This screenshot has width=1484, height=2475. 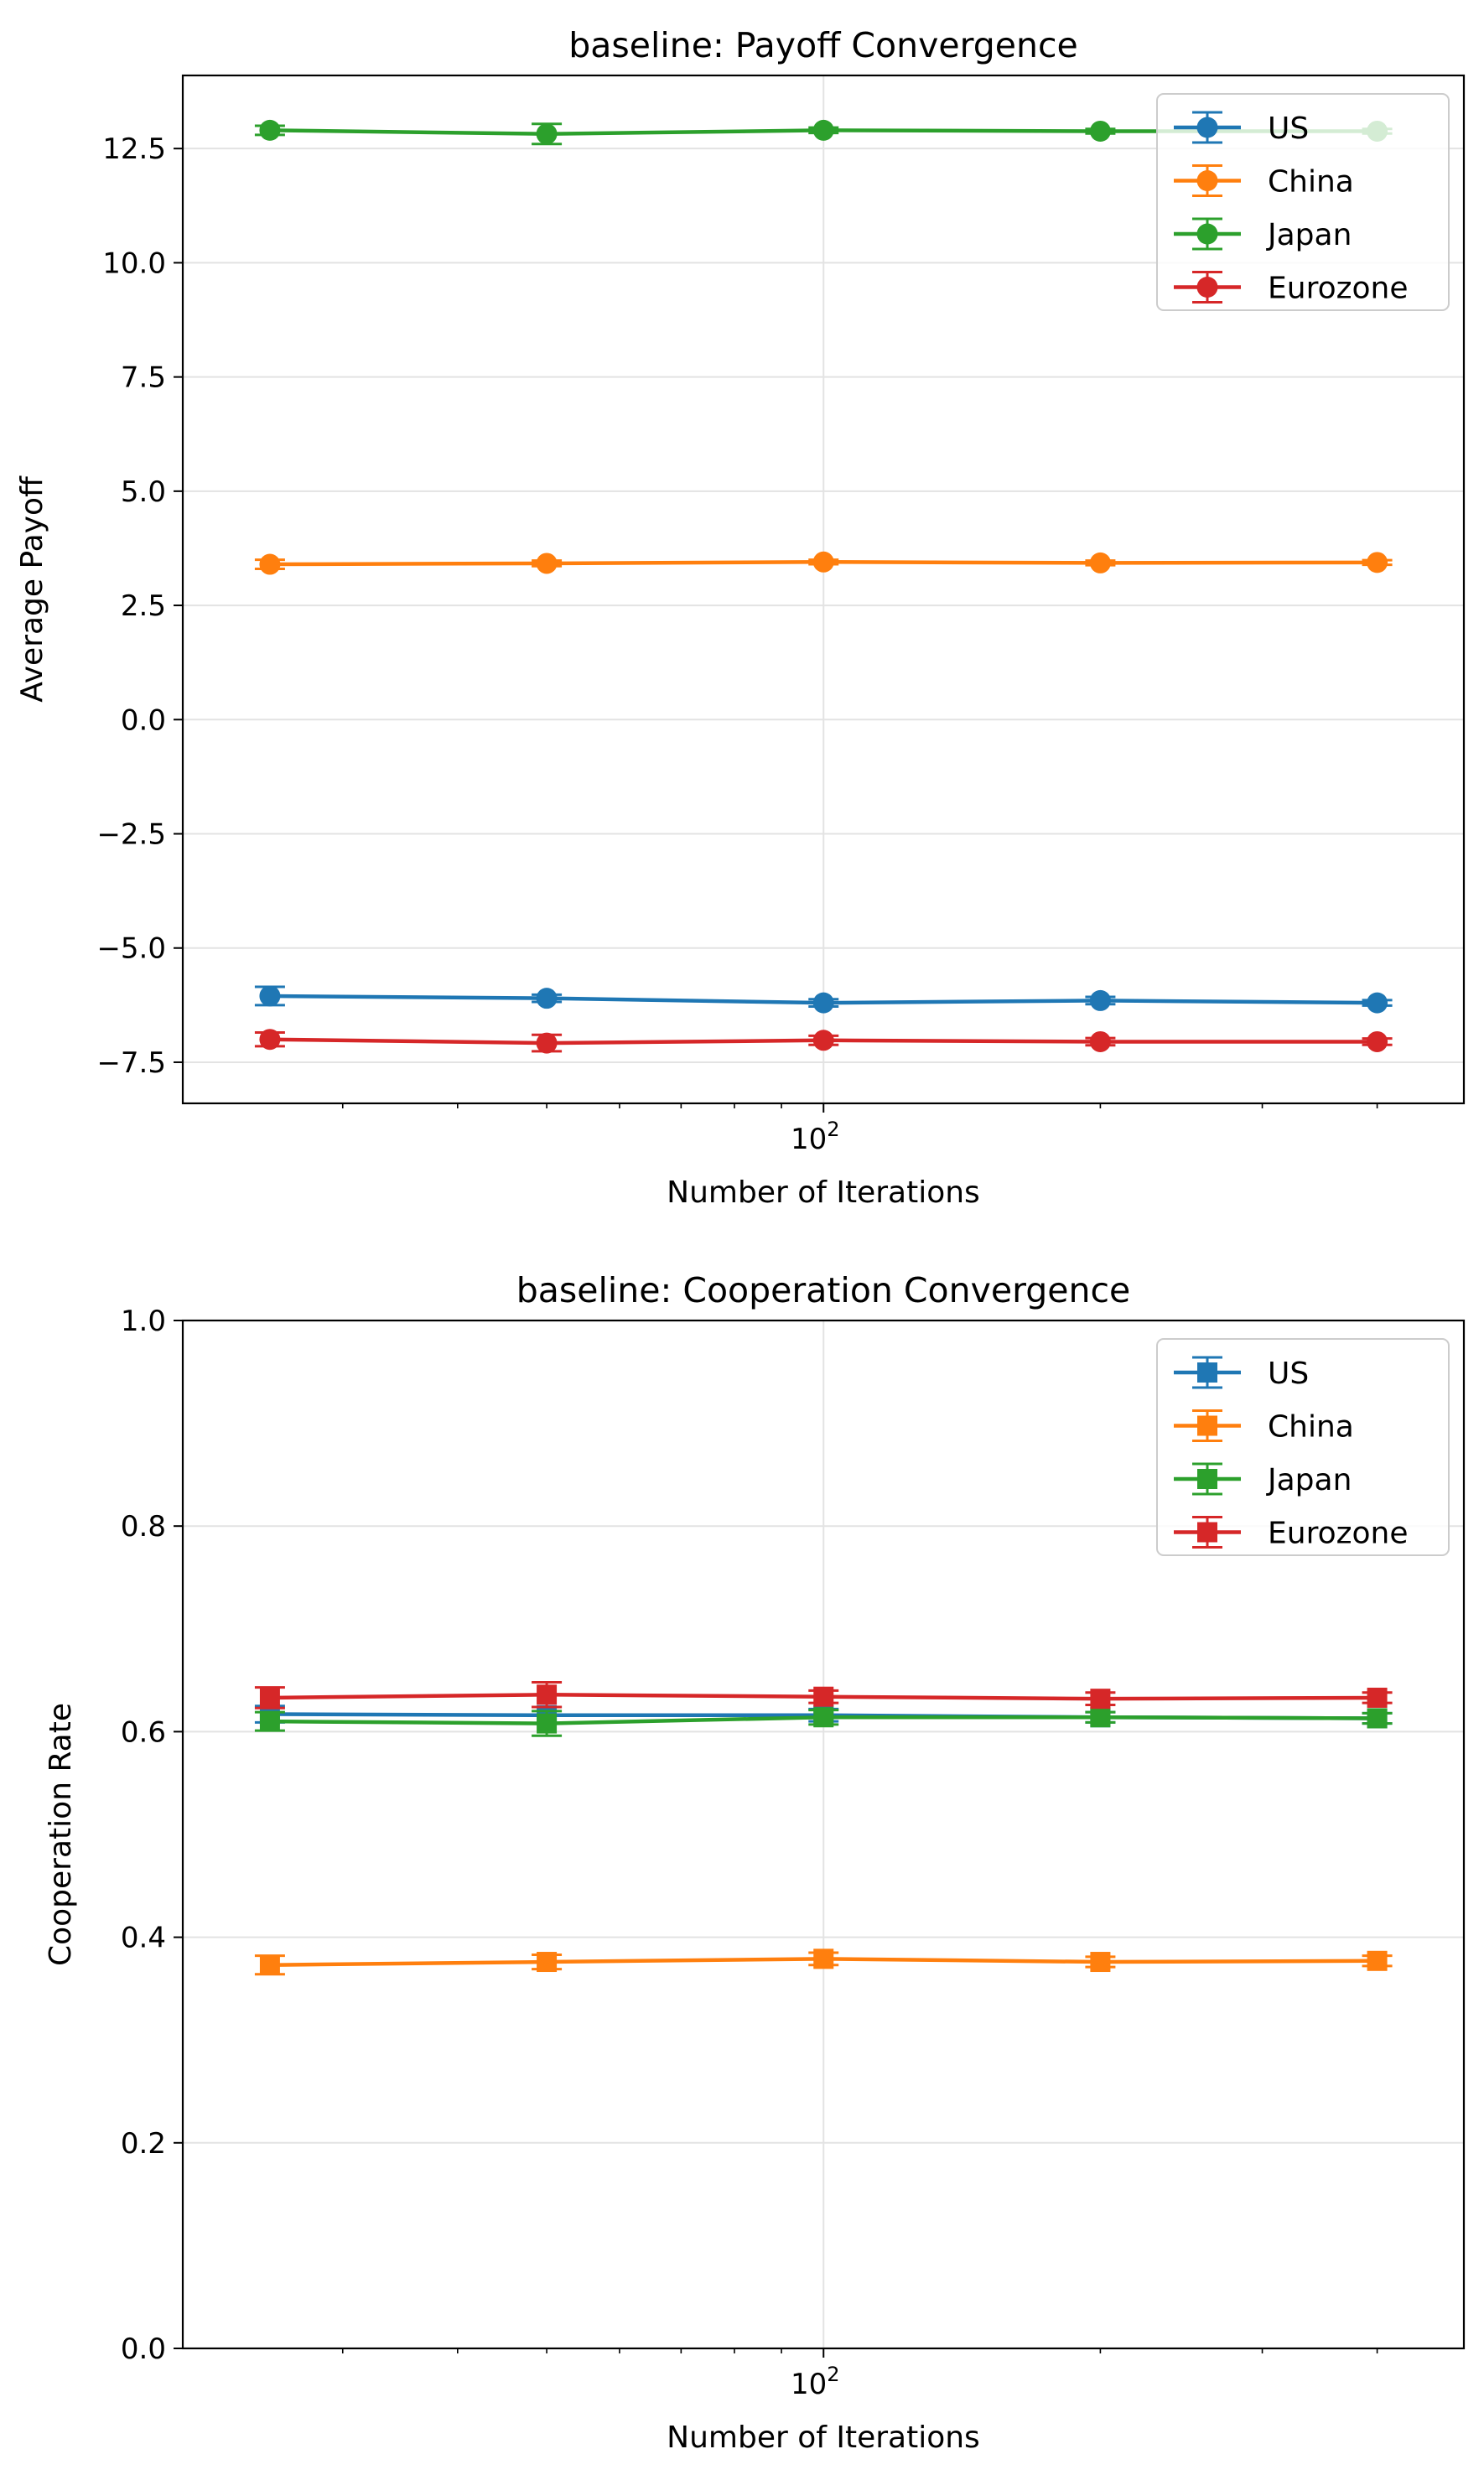 I want to click on chart-title: baseline: Payoff Convergence, so click(x=823, y=45).